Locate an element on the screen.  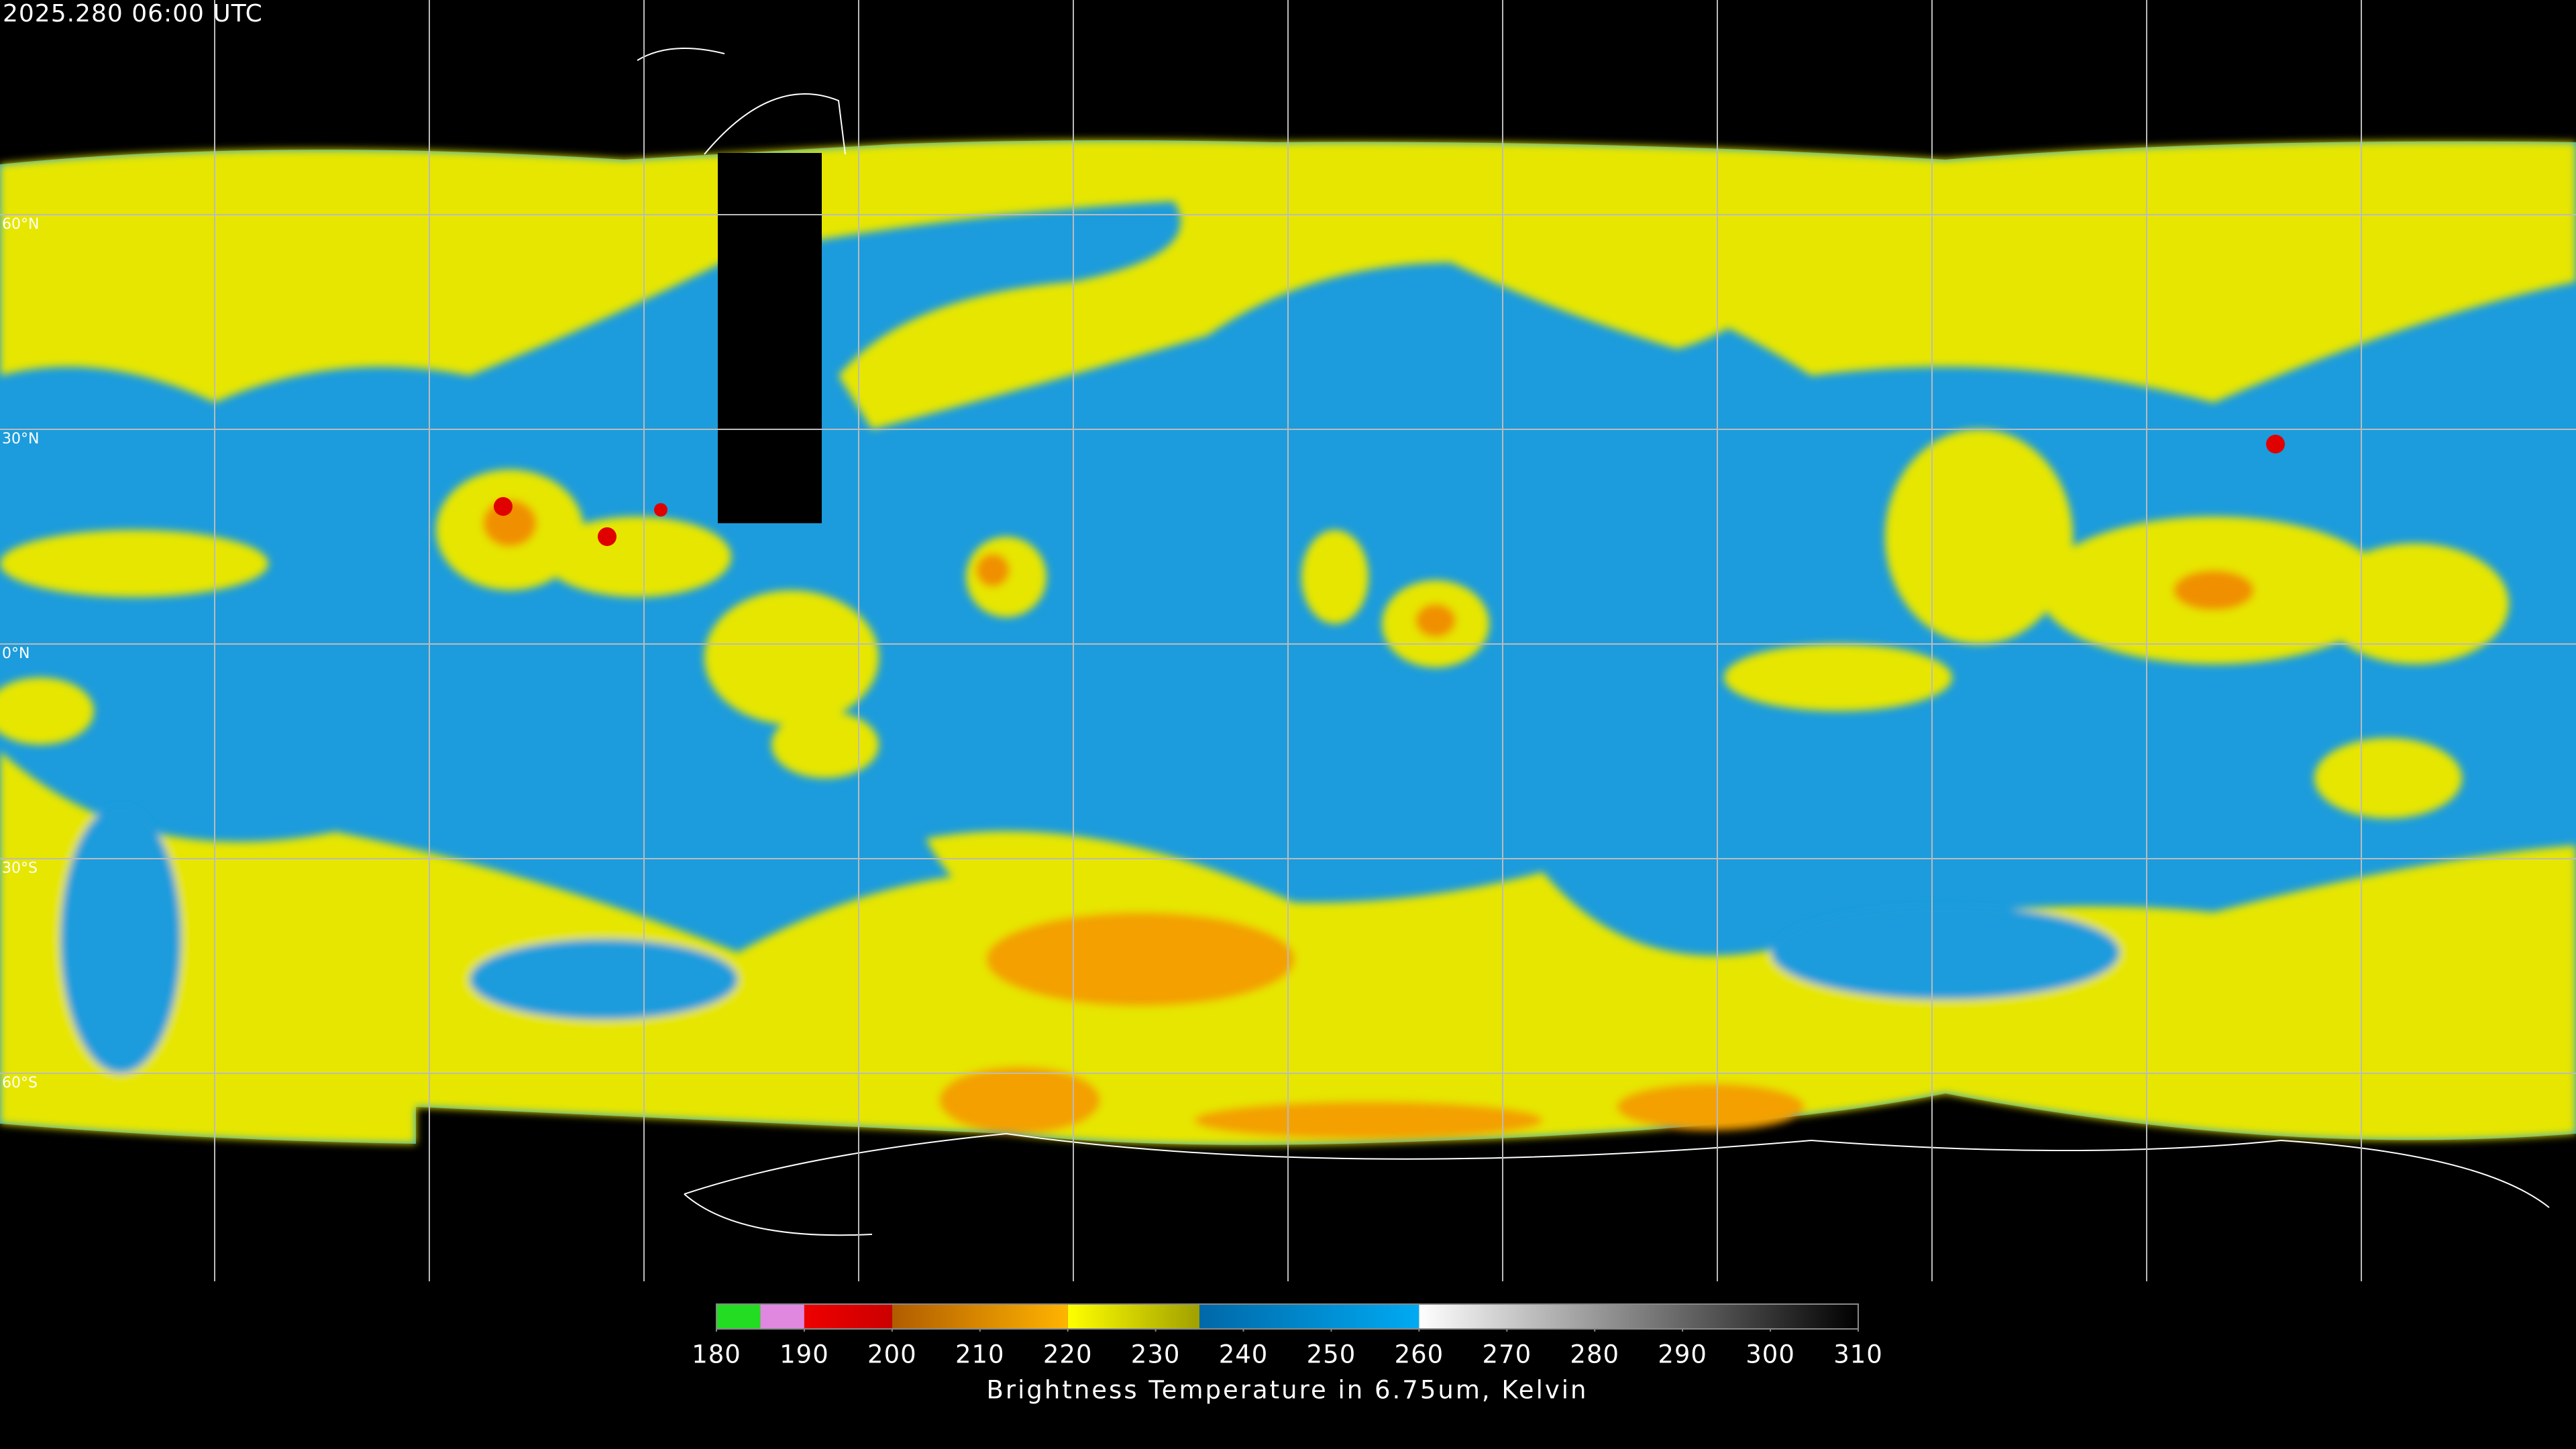
colorbar-tick-label: 250 is located at coordinates (1331, 1354).